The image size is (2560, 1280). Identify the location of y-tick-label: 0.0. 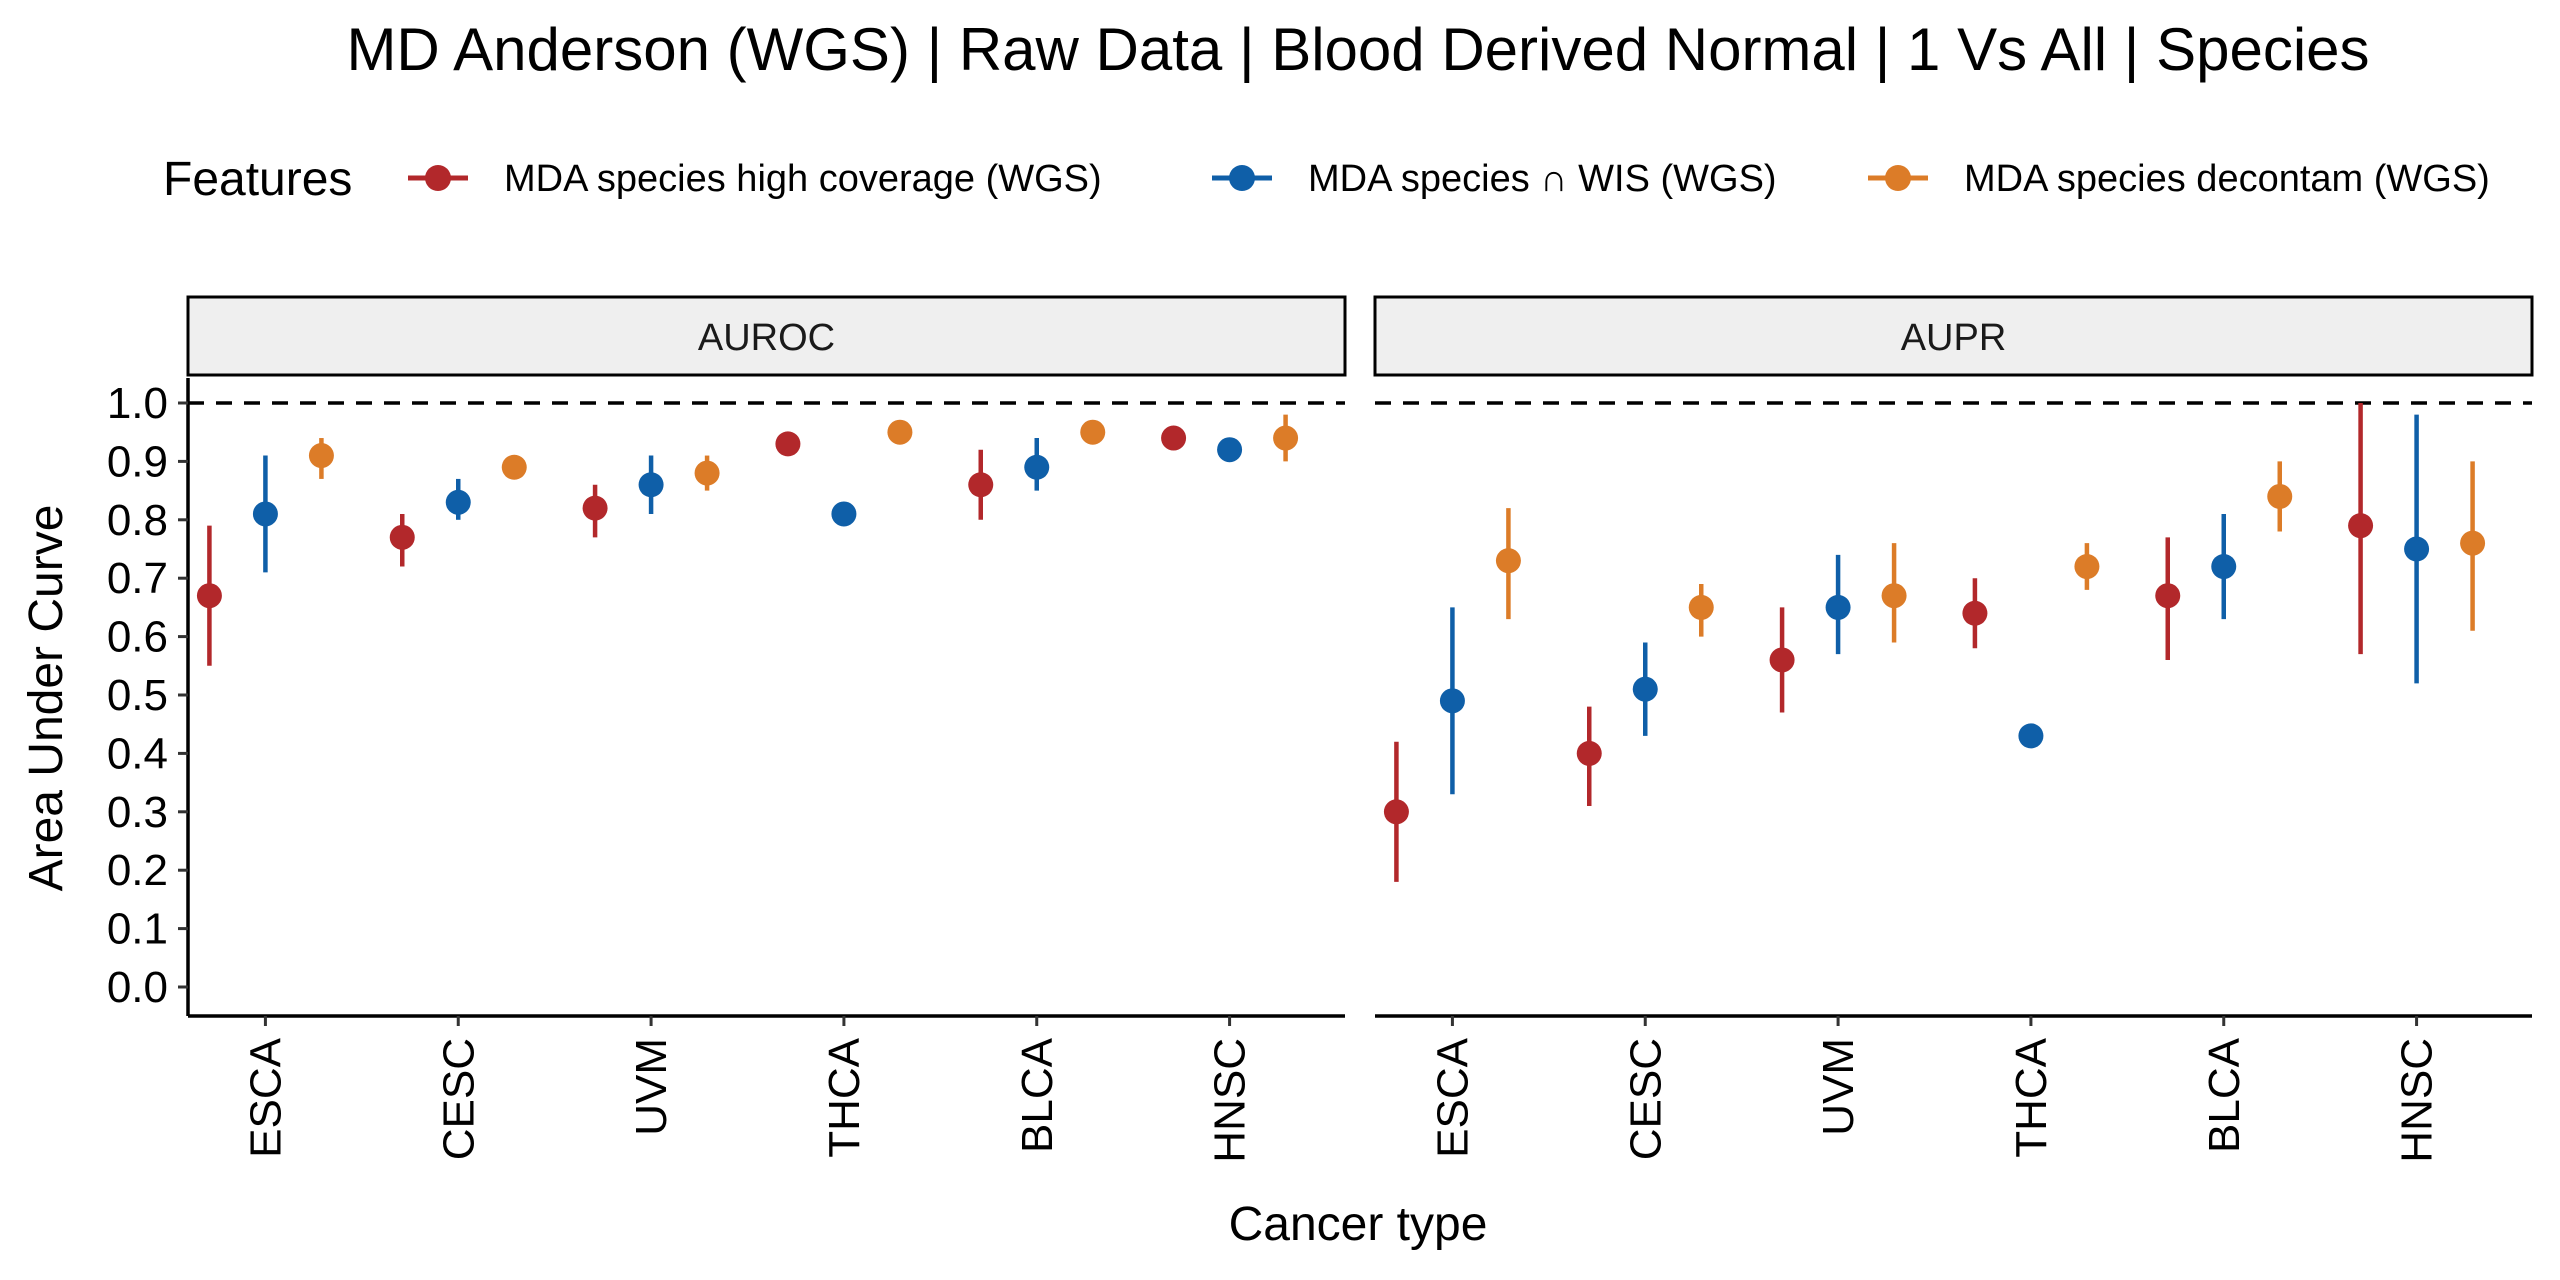
(137, 987).